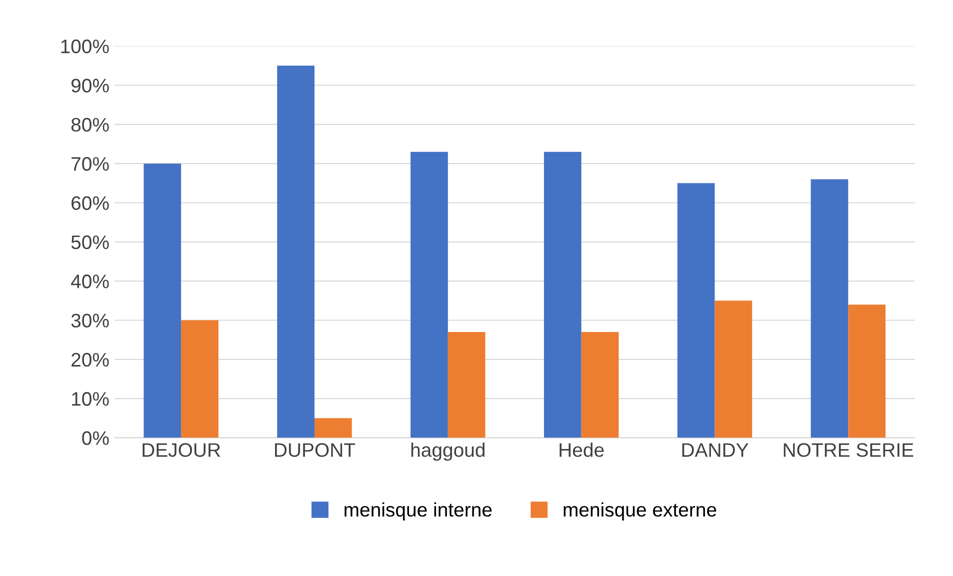 The width and height of the screenshot is (953, 576). What do you see at coordinates (90, 203) in the screenshot?
I see `y-tick-label: 60%` at bounding box center [90, 203].